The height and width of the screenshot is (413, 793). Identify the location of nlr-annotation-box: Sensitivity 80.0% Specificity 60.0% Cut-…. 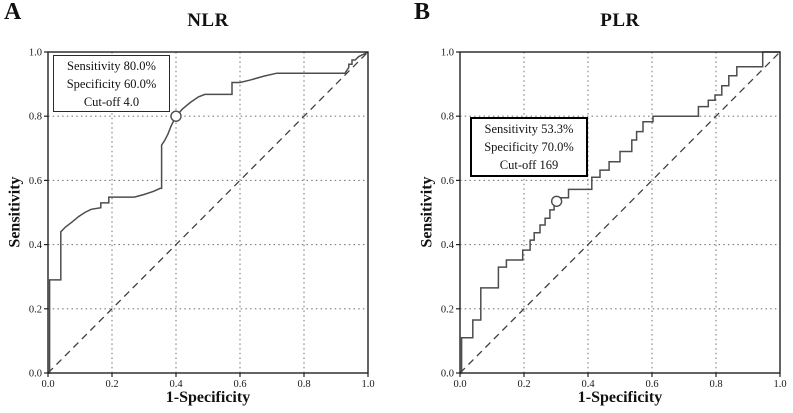
(111, 83).